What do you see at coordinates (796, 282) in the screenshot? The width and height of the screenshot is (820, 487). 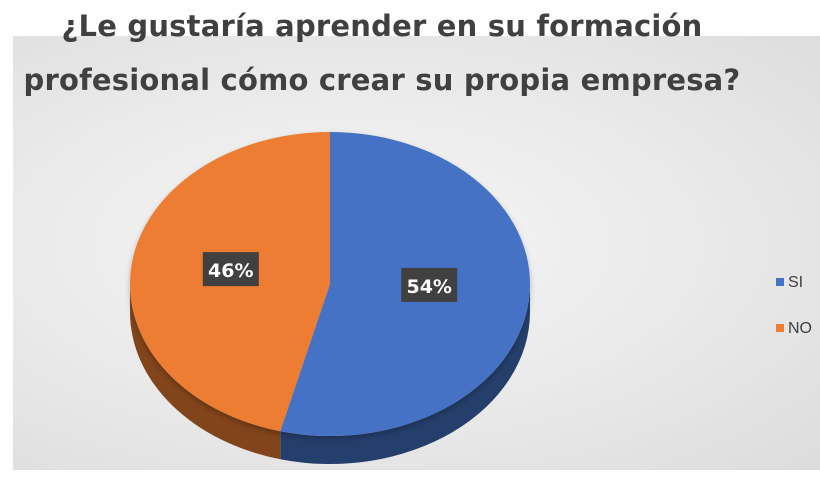 I see `legend-label-si: SI` at bounding box center [796, 282].